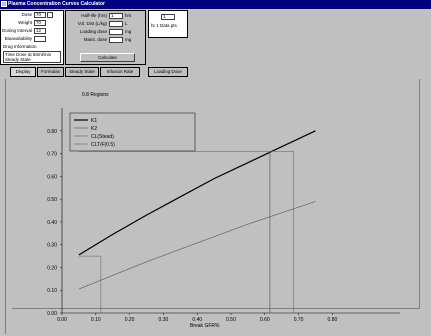 Image resolution: width=431 pixels, height=336 pixels. I want to click on y-tick-label: 0.80, so click(52, 132).